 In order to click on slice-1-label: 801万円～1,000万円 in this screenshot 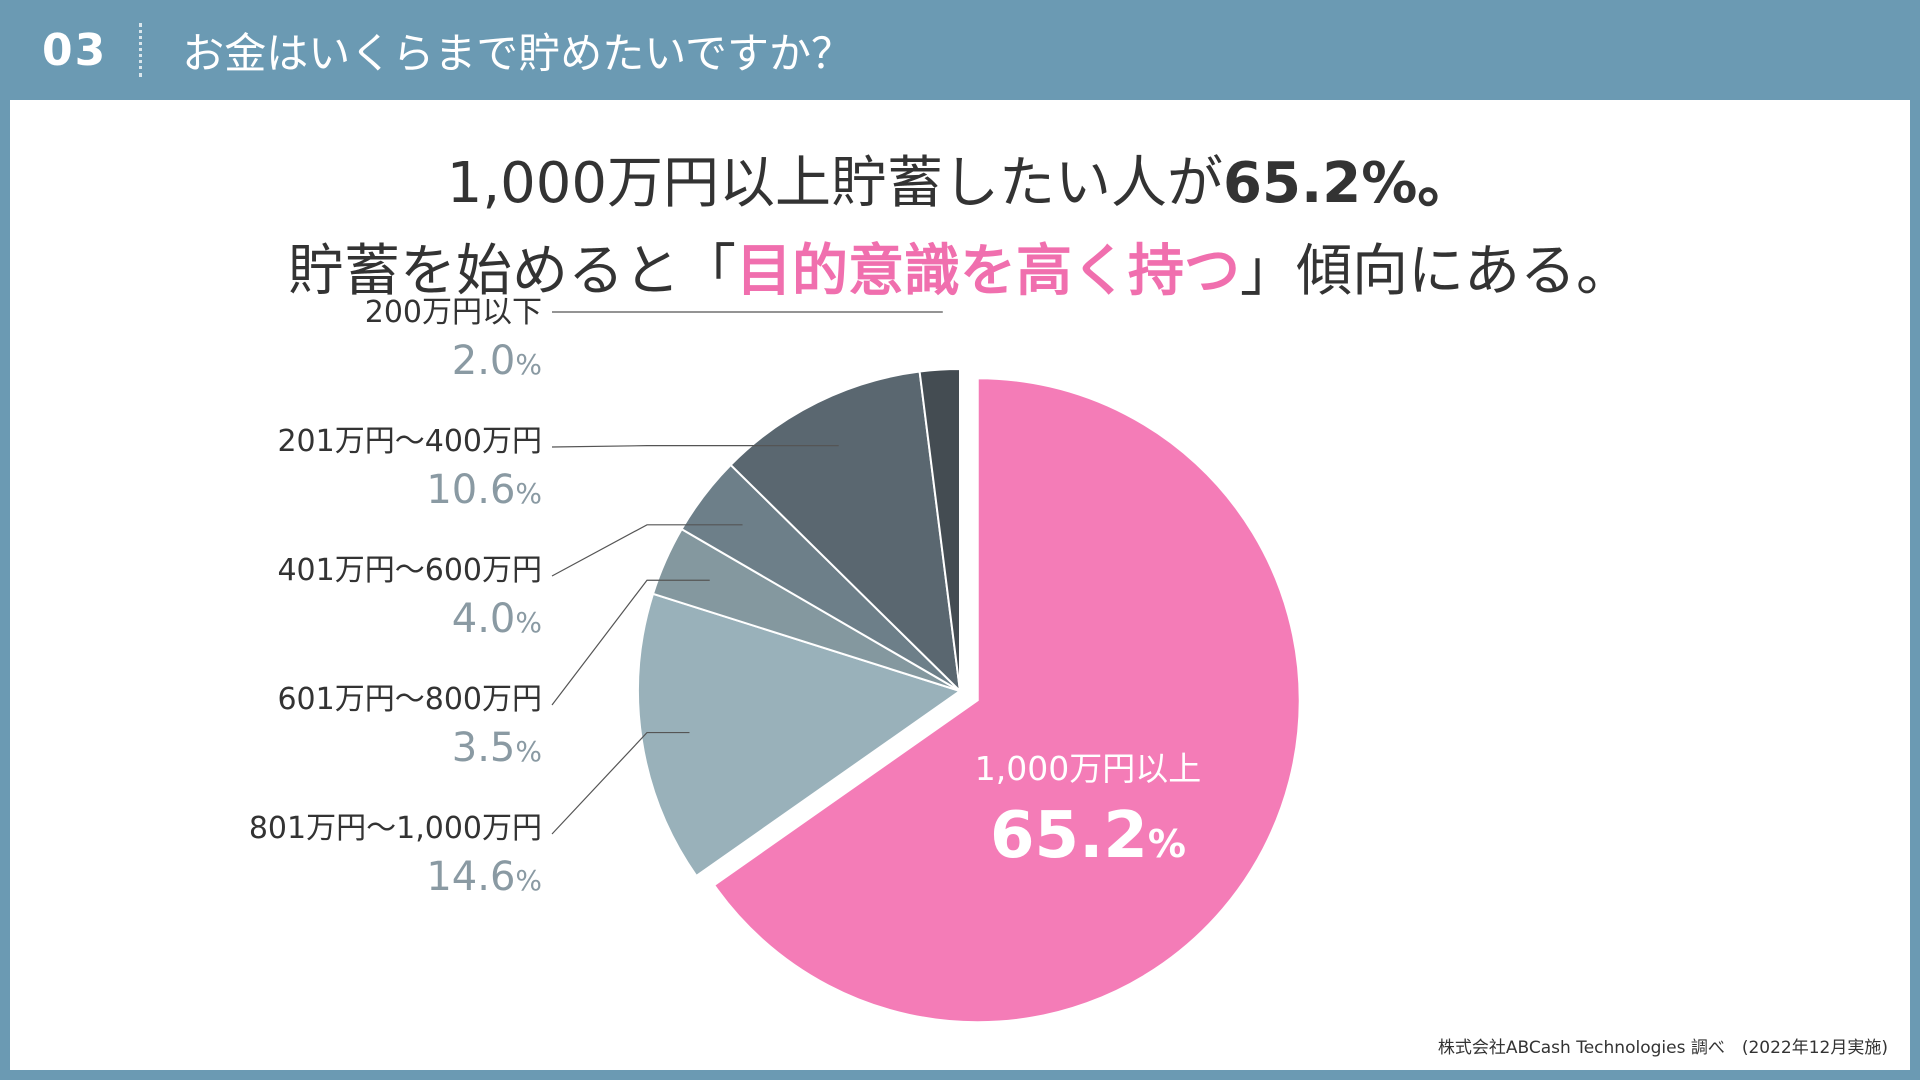, I will do `click(395, 828)`.